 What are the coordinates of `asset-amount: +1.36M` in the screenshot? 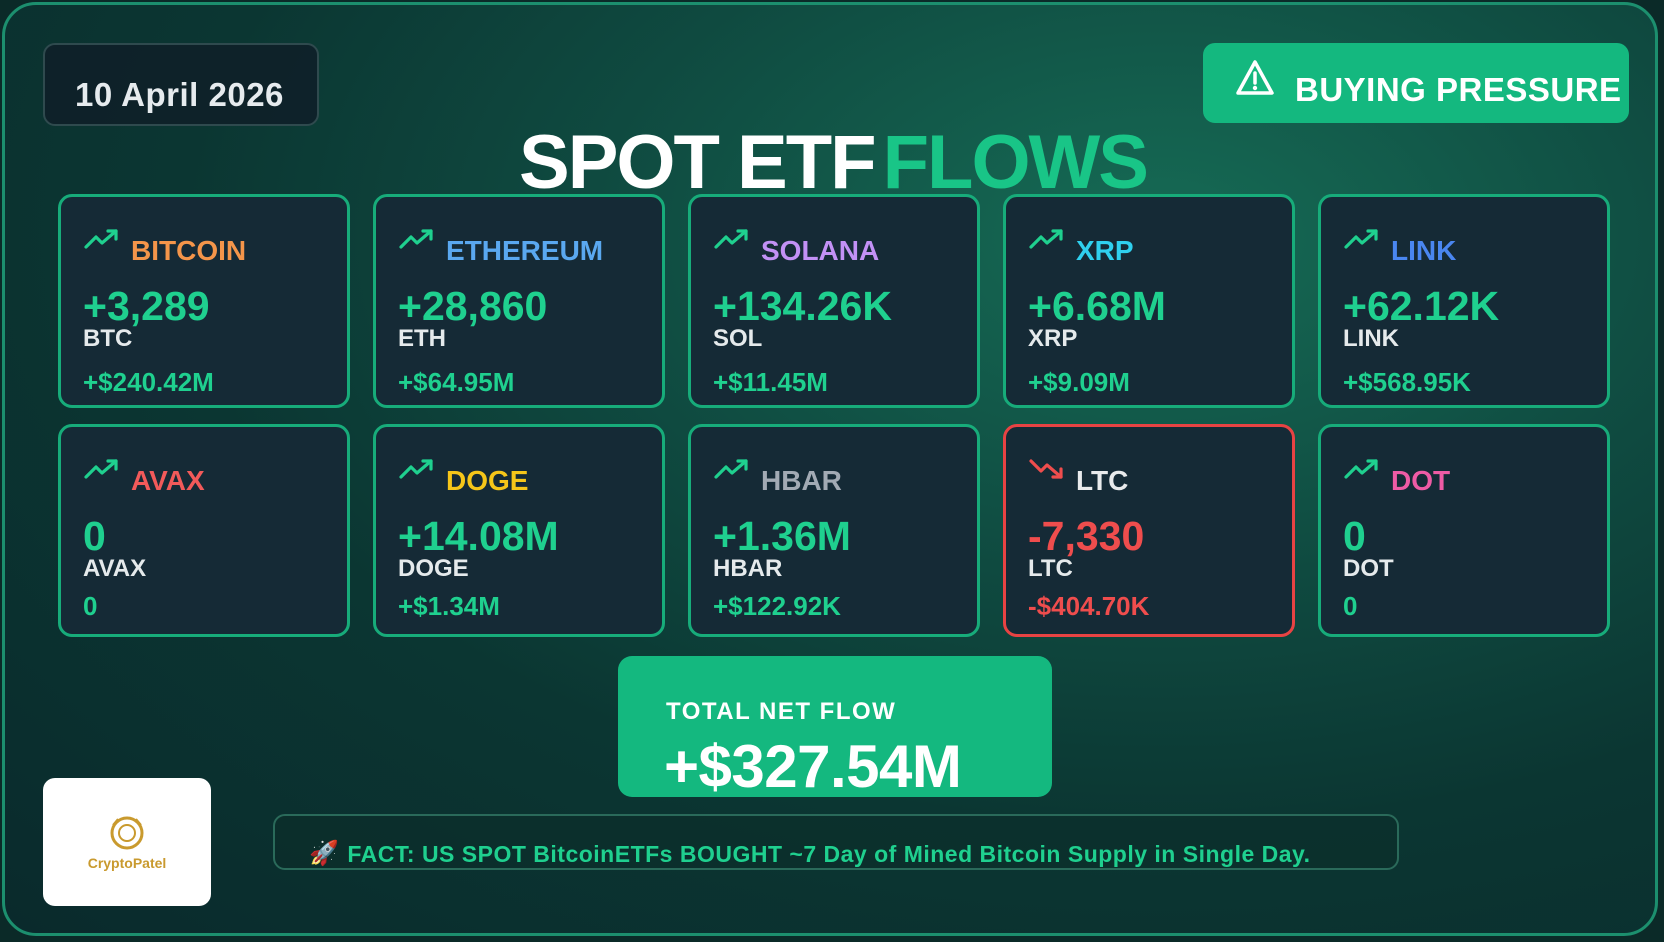 It's located at (782, 536).